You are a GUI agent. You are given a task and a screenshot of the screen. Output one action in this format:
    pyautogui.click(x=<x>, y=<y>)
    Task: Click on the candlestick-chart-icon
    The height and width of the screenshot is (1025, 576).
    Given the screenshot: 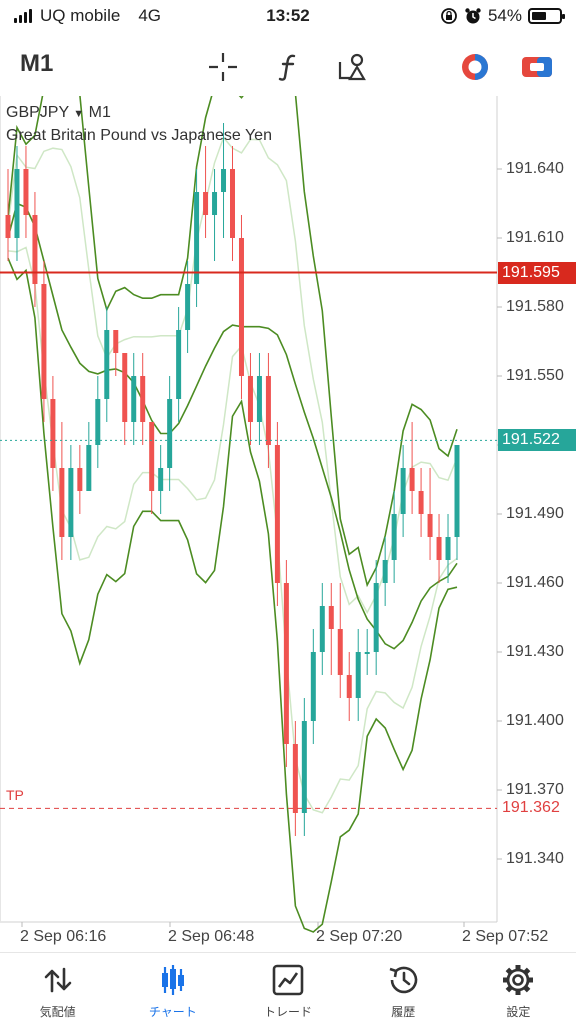 What is the action you would take?
    pyautogui.click(x=172, y=980)
    